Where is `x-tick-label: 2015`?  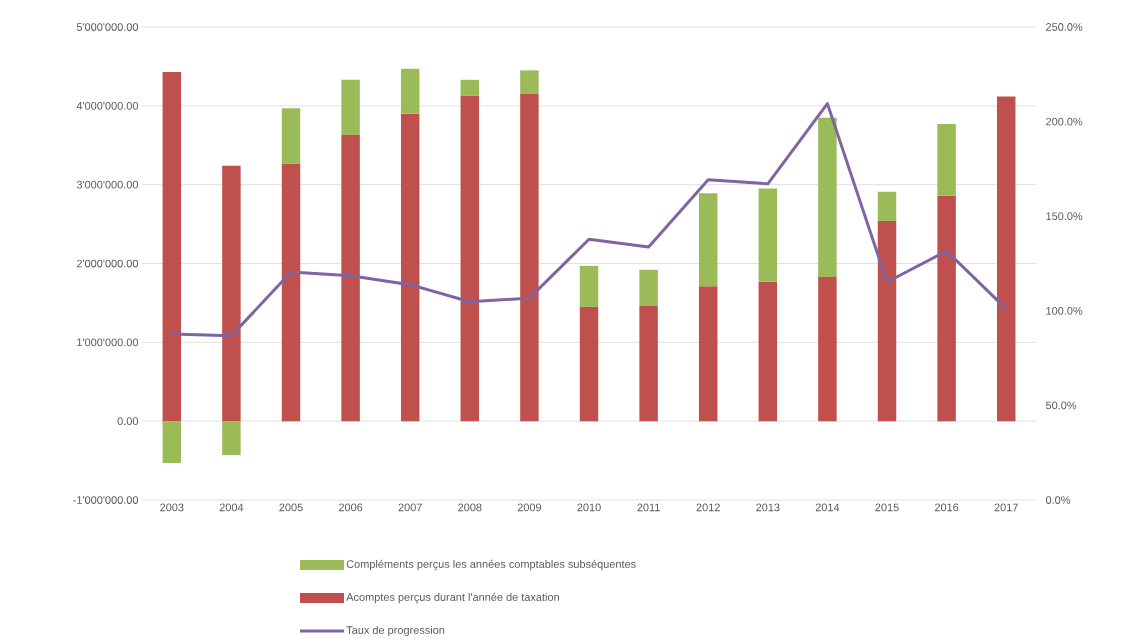
x-tick-label: 2015 is located at coordinates (887, 507).